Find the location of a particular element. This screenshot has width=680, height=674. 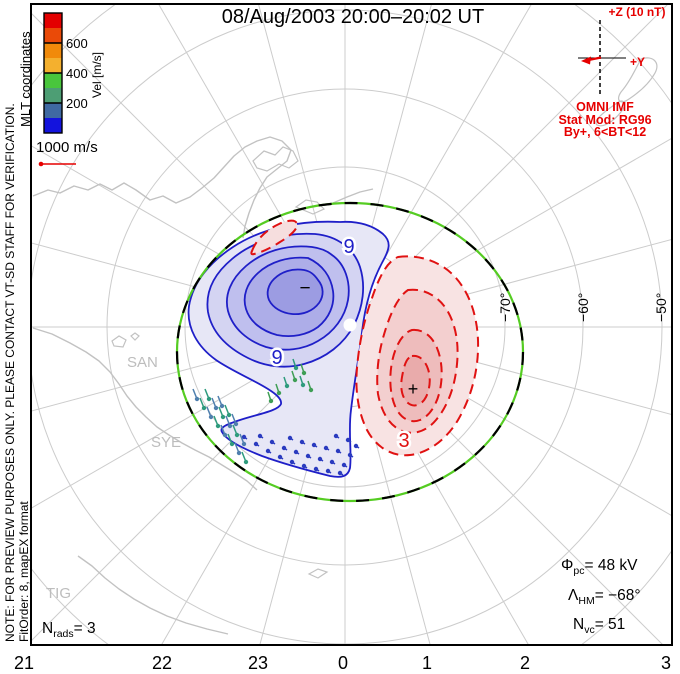

positive-cell-sign: + is located at coordinates (413, 389).